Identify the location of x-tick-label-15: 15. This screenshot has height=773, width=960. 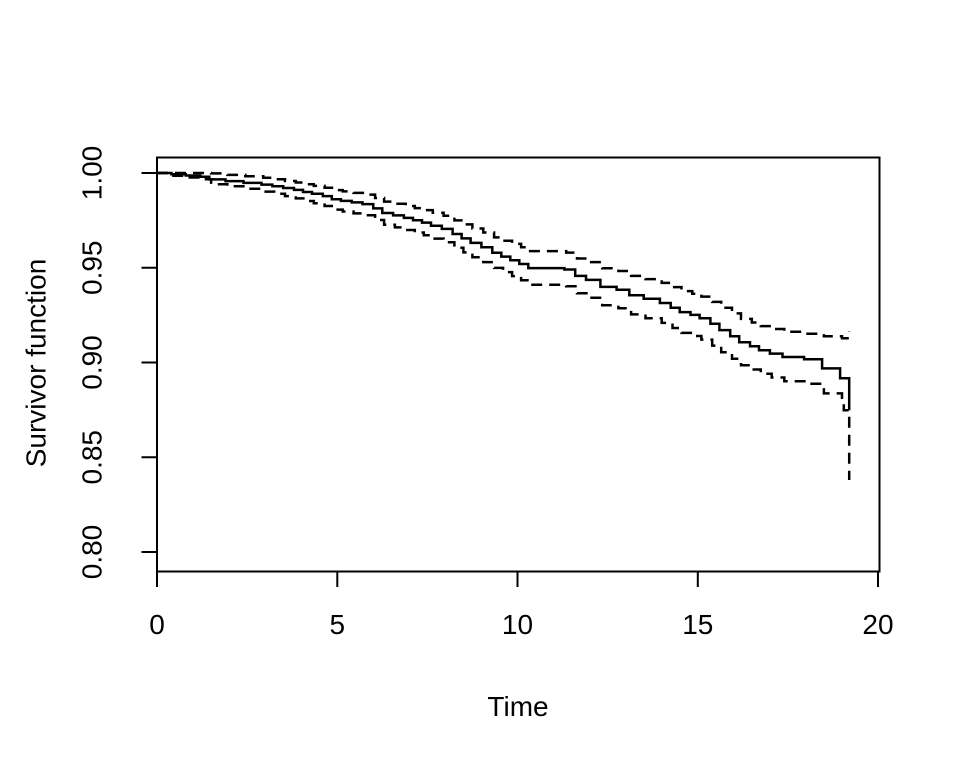
(697, 624).